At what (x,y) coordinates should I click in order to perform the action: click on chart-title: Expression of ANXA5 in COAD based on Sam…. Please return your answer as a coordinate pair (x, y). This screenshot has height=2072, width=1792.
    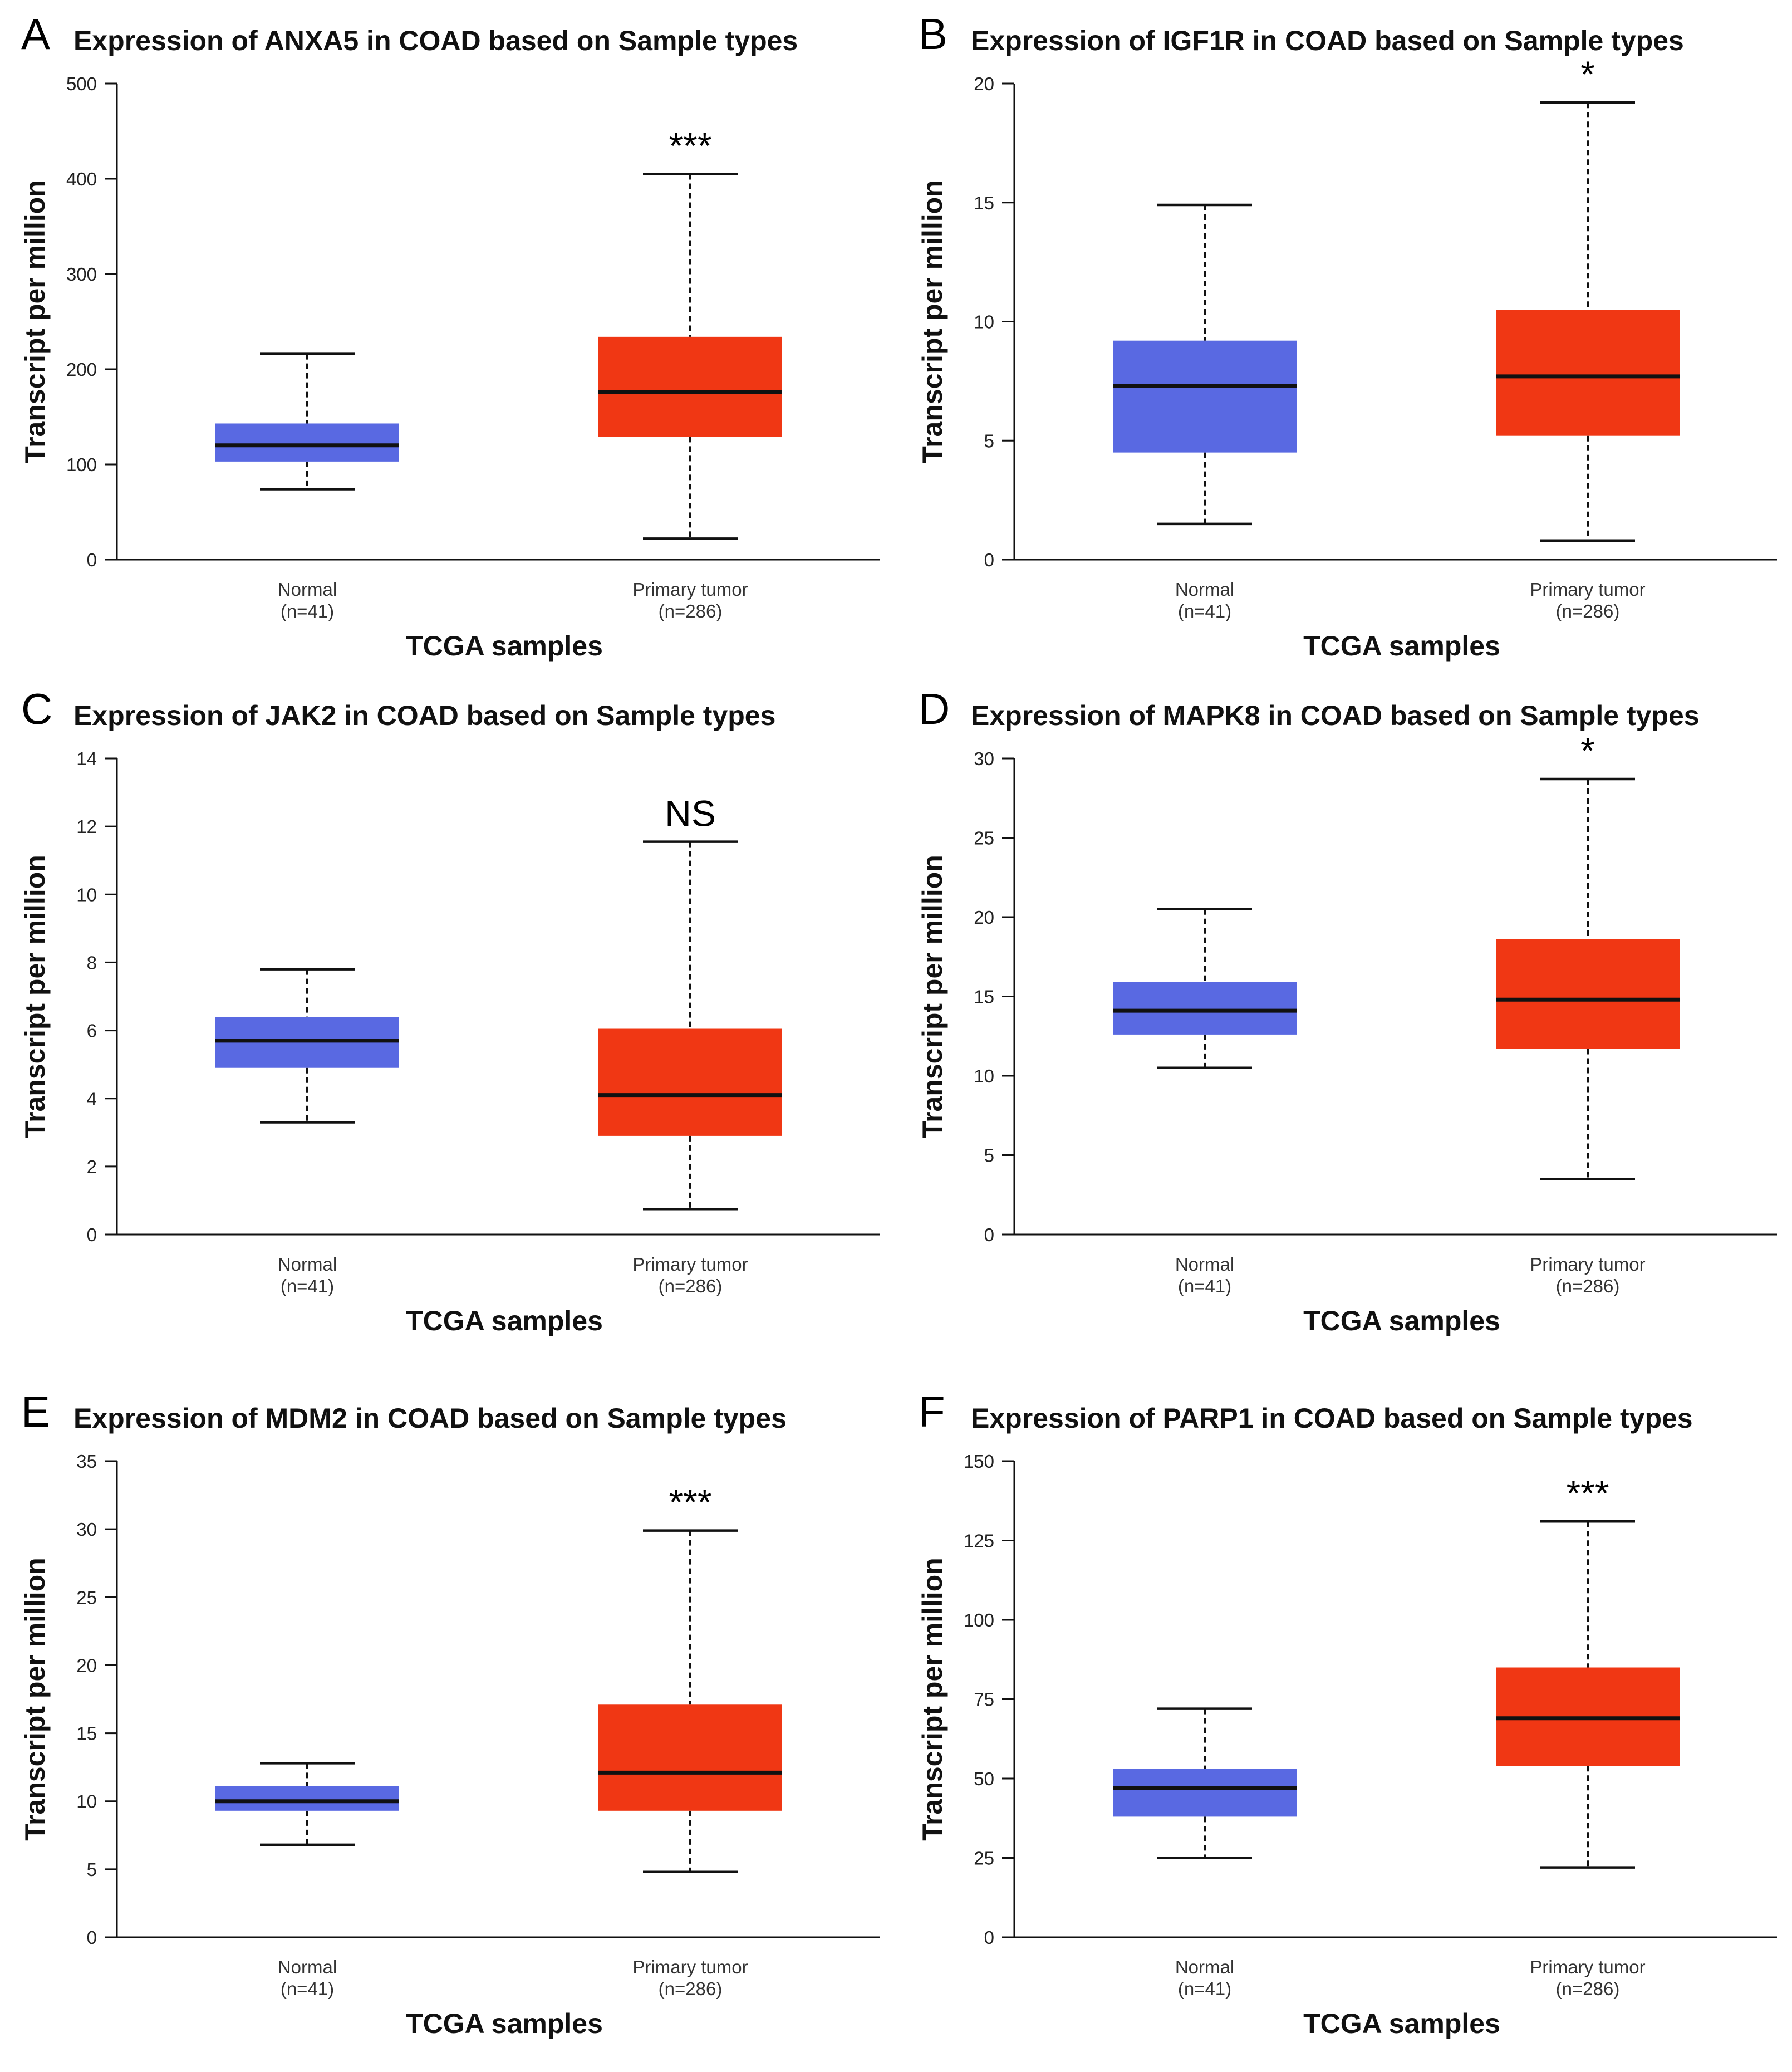
    Looking at the image, I should click on (435, 40).